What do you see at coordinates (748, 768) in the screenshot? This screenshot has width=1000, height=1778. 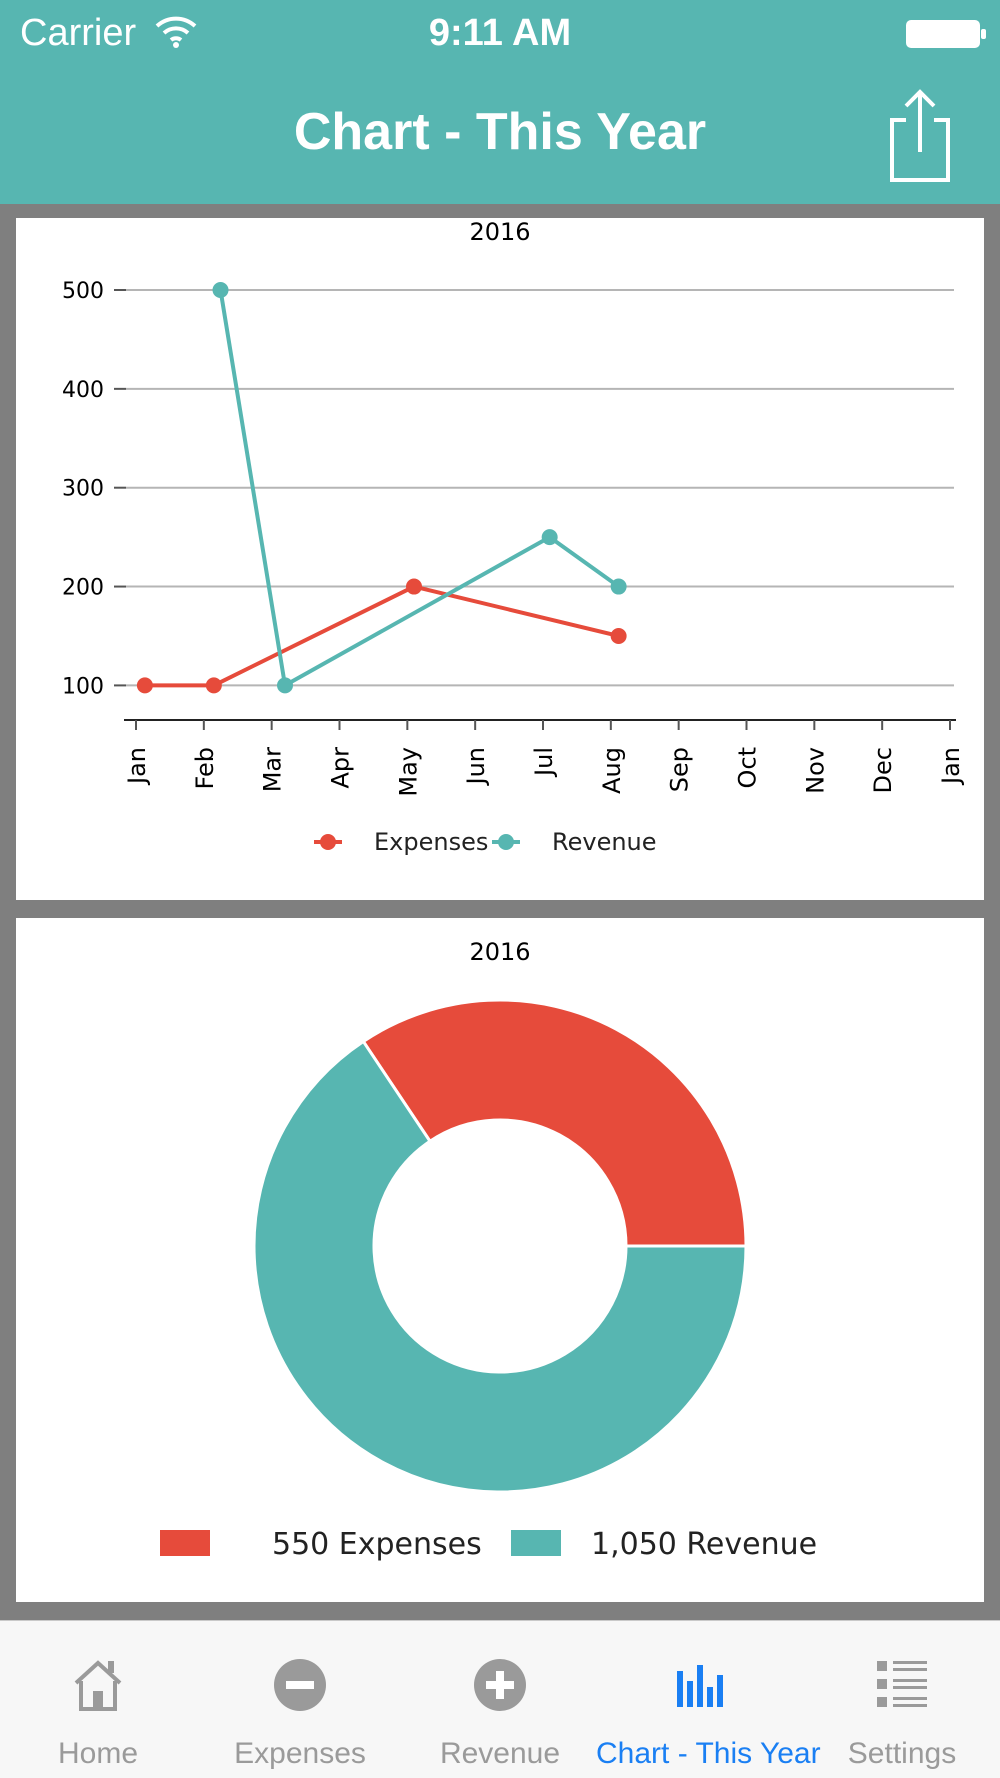 I see `x-tick-label: Oct` at bounding box center [748, 768].